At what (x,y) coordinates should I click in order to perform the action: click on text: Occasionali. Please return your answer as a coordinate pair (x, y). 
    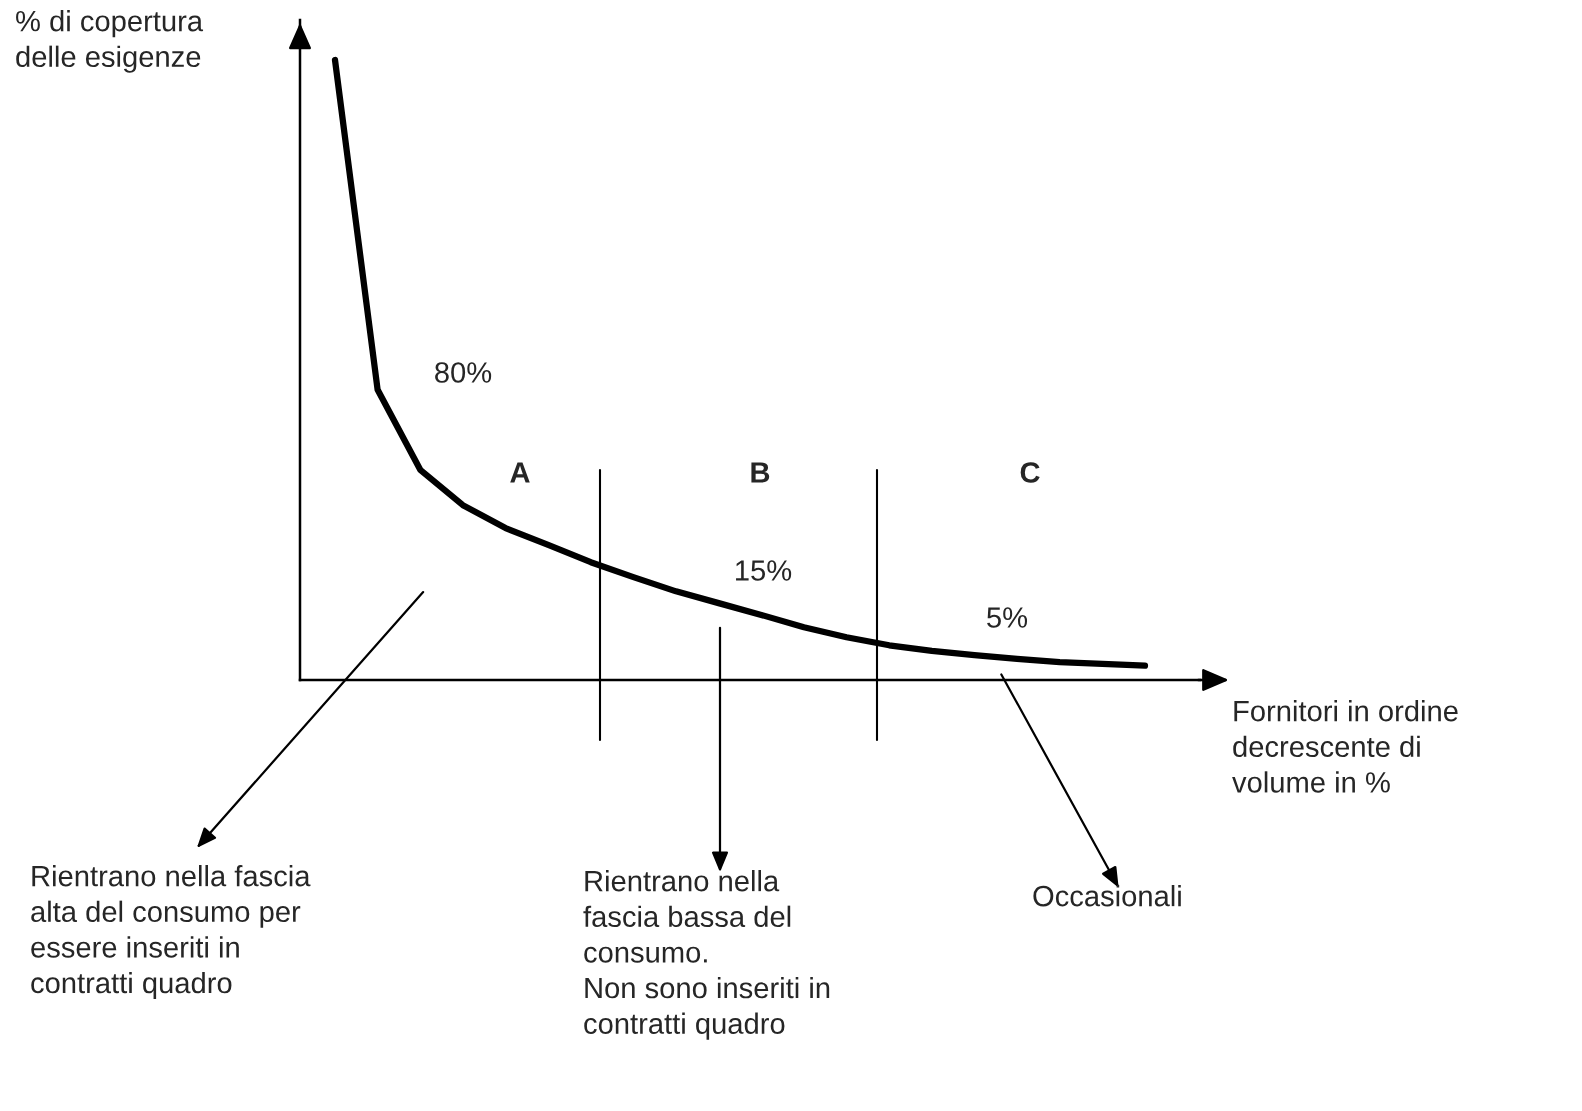
    Looking at the image, I should click on (1107, 896).